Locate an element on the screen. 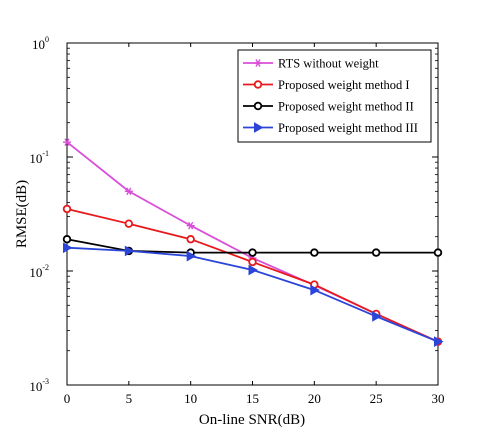  y-tick-label: 10⁻² is located at coordinates (39, 271).